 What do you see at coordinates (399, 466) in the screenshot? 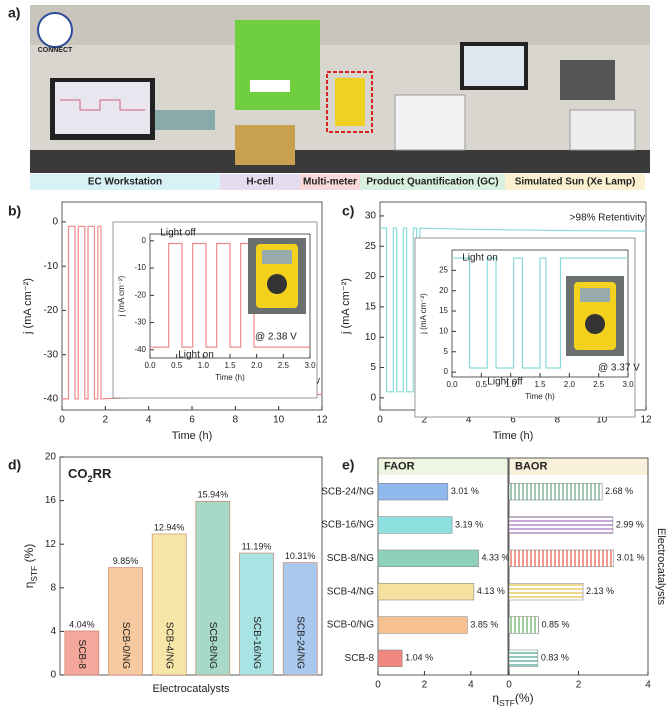
I see `panel-title: FAOR` at bounding box center [399, 466].